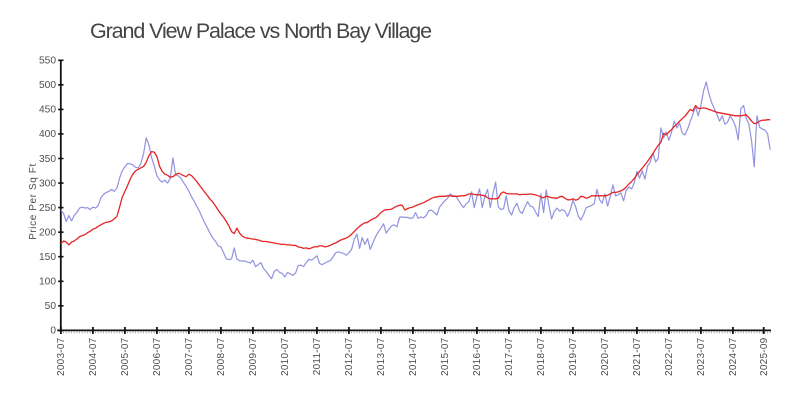  Describe the element at coordinates (573, 356) in the screenshot. I see `svg-text: 2019-07` at that location.